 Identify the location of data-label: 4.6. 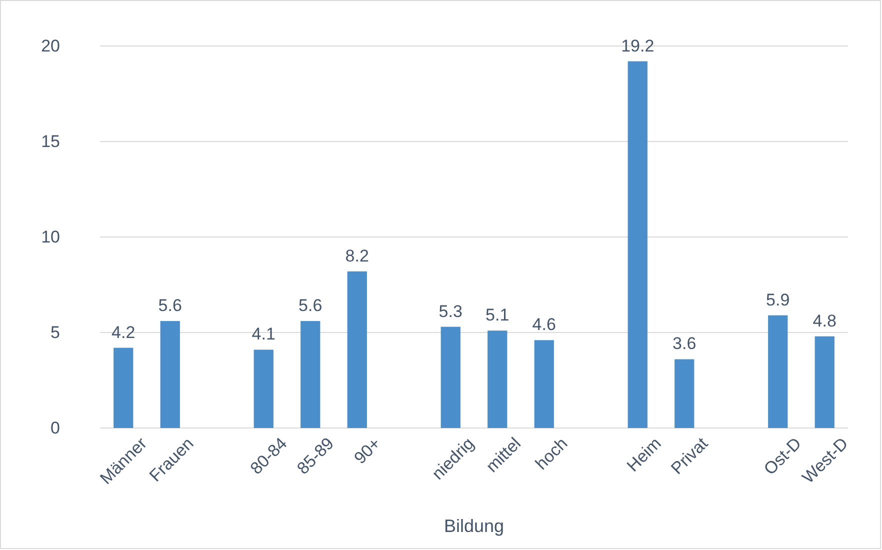
(544, 324).